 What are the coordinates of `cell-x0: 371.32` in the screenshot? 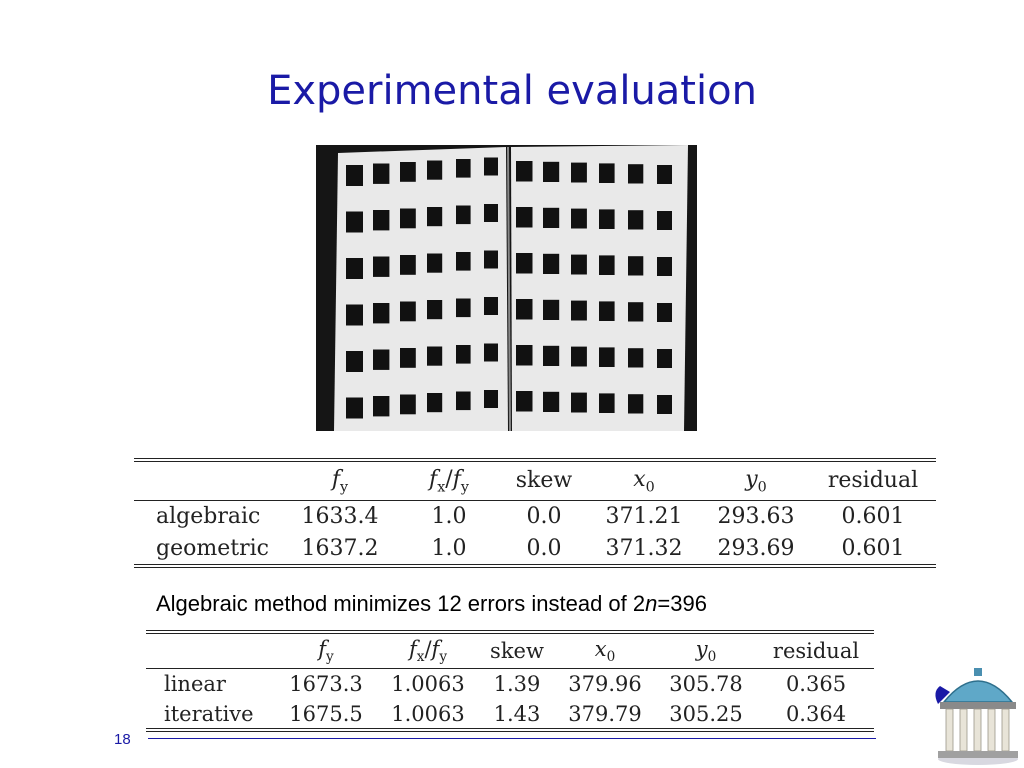 It's located at (644, 548).